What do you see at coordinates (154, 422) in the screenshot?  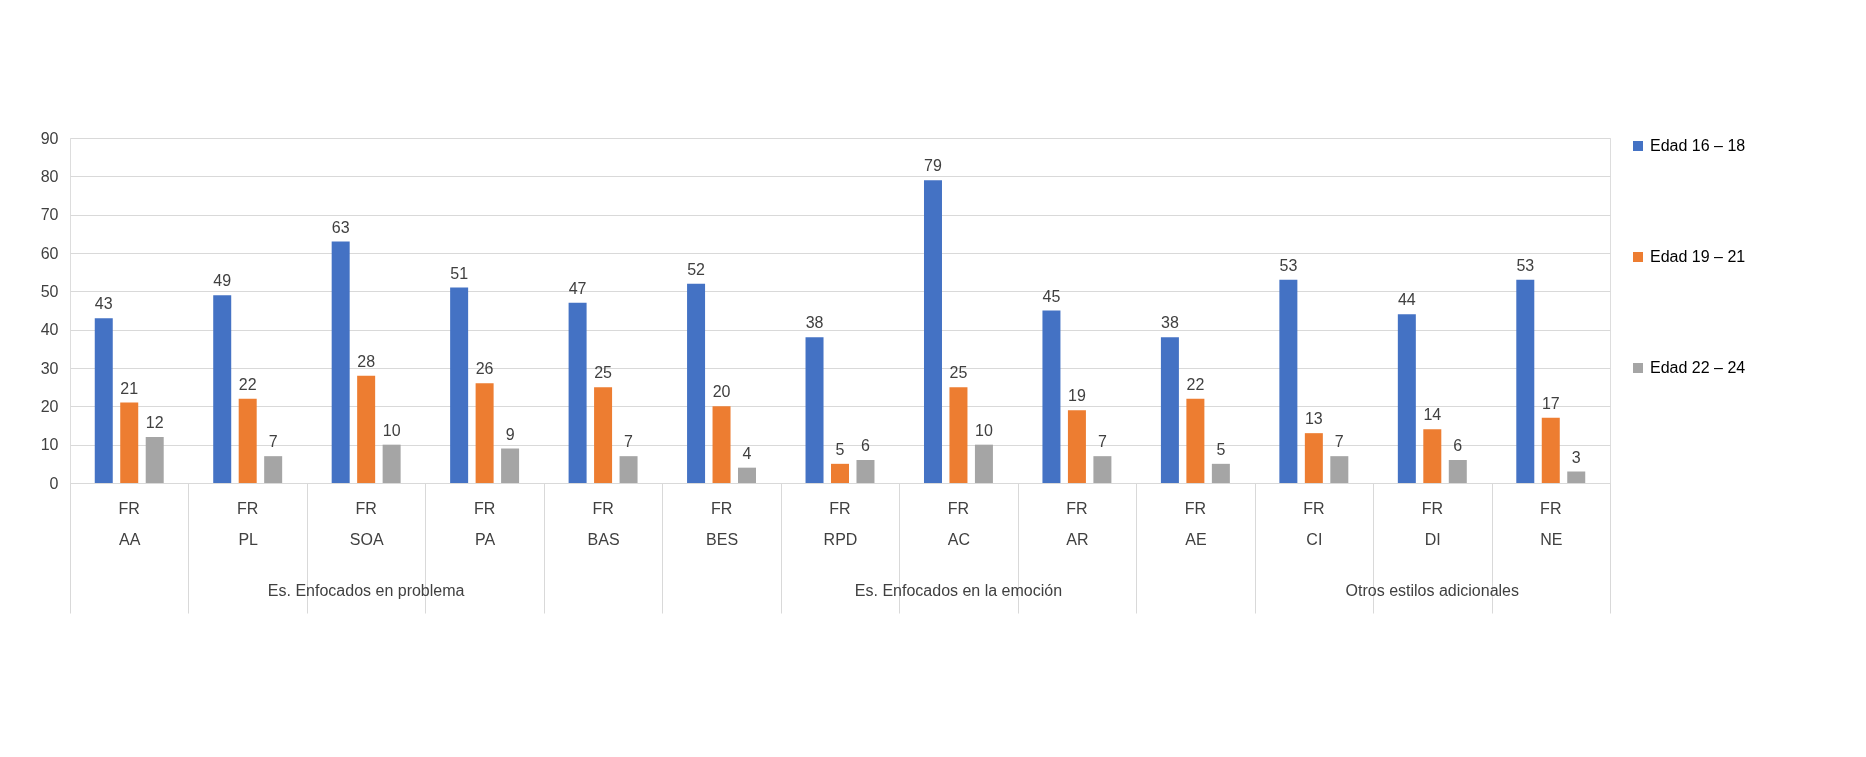 I see `data-label: 12` at bounding box center [154, 422].